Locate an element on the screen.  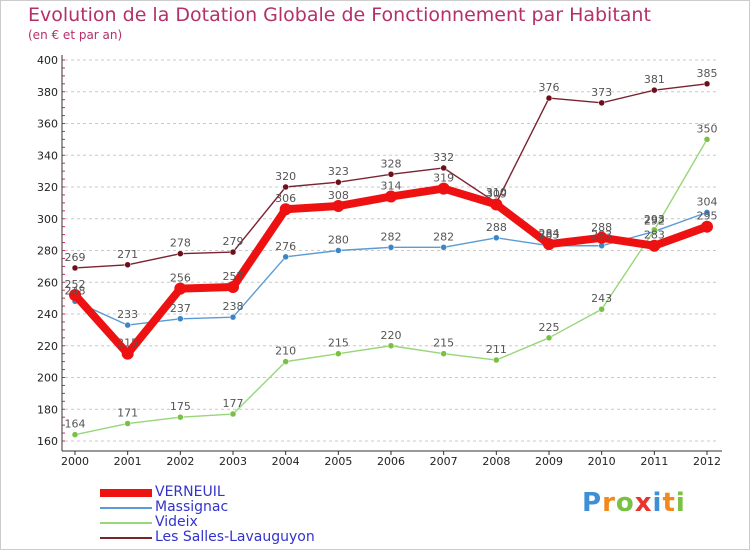
y-tick-label: 240 is located at coordinates (47, 314).